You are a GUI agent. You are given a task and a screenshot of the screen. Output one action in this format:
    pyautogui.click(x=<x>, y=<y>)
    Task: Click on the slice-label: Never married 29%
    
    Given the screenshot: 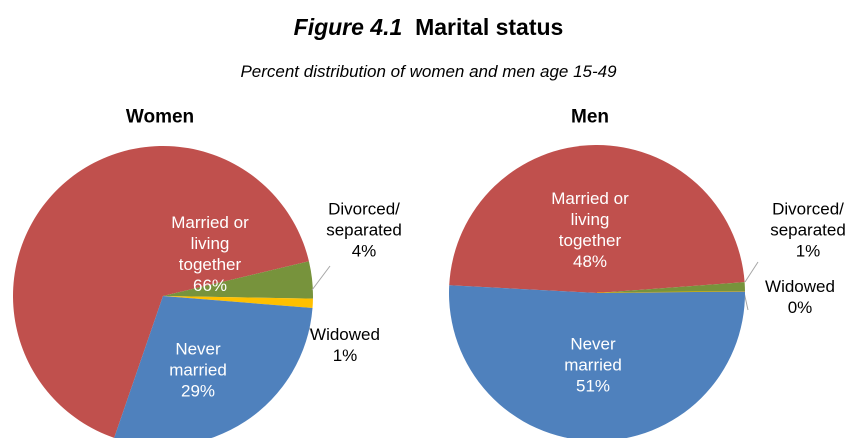 What is the action you would take?
    pyautogui.click(x=198, y=370)
    